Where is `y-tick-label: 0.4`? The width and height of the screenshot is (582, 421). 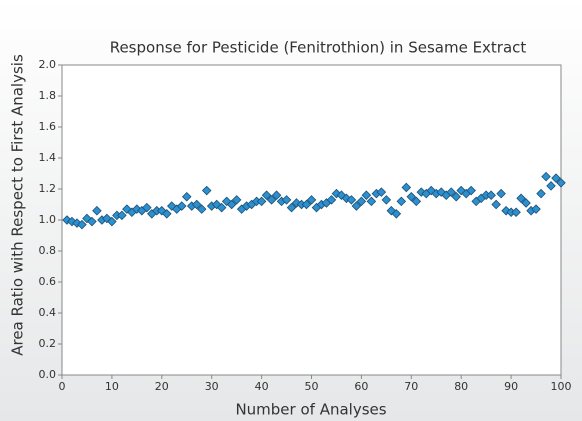
y-tick-label: 0.4 is located at coordinates (48, 312).